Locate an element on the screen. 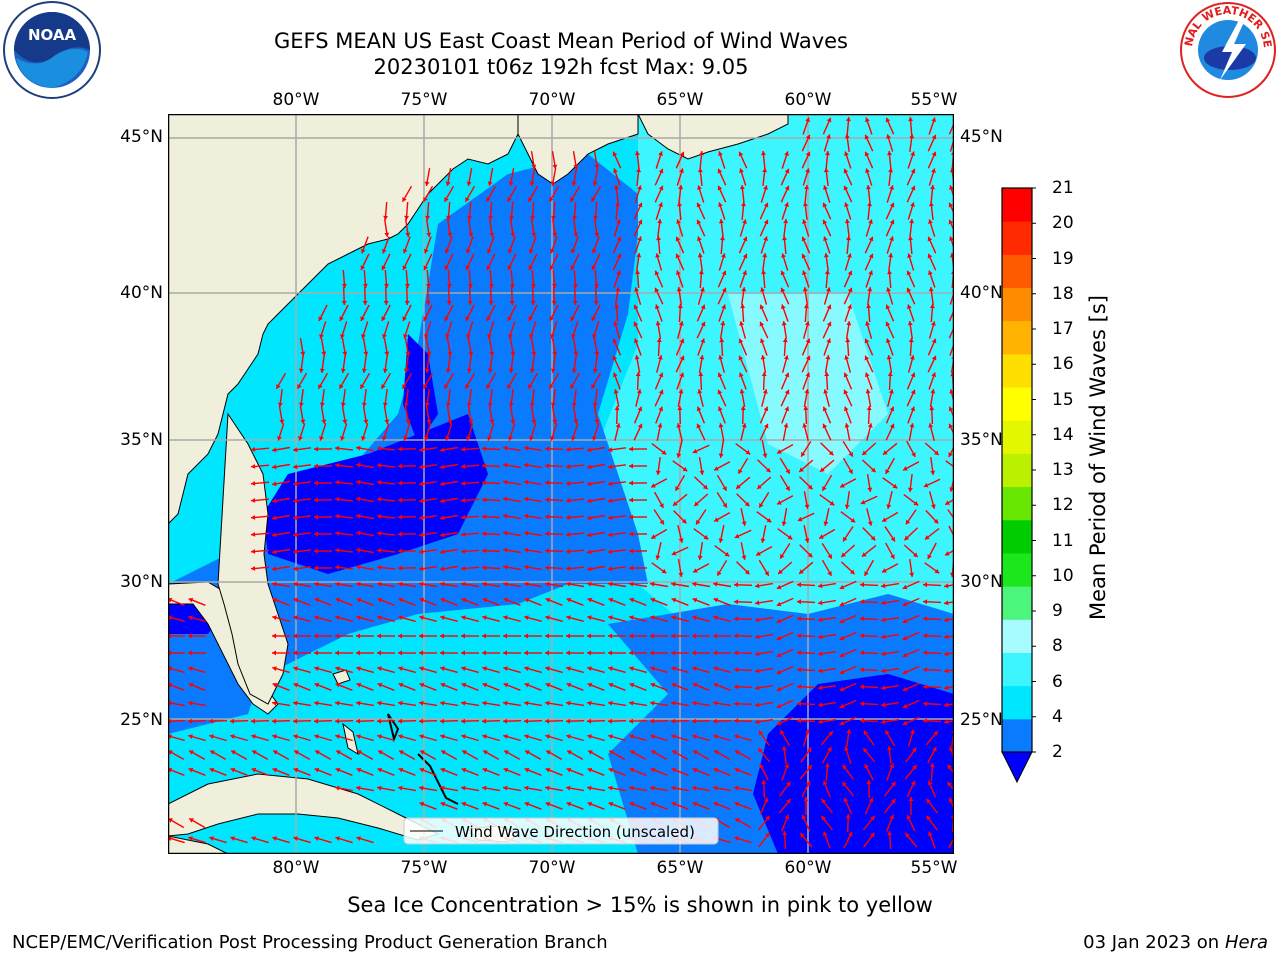 The width and height of the screenshot is (1280, 960). lat-tick-left-45n: 45°N is located at coordinates (141, 137).